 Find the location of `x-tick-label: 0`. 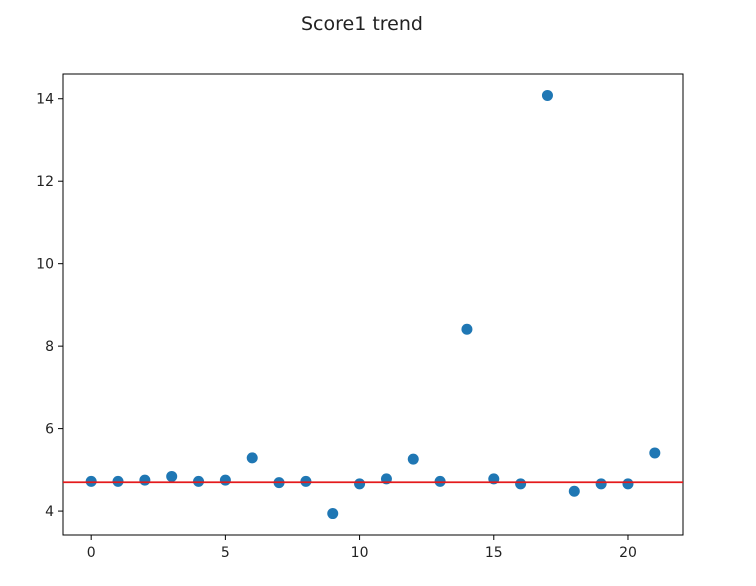

x-tick-label: 0 is located at coordinates (91, 553).